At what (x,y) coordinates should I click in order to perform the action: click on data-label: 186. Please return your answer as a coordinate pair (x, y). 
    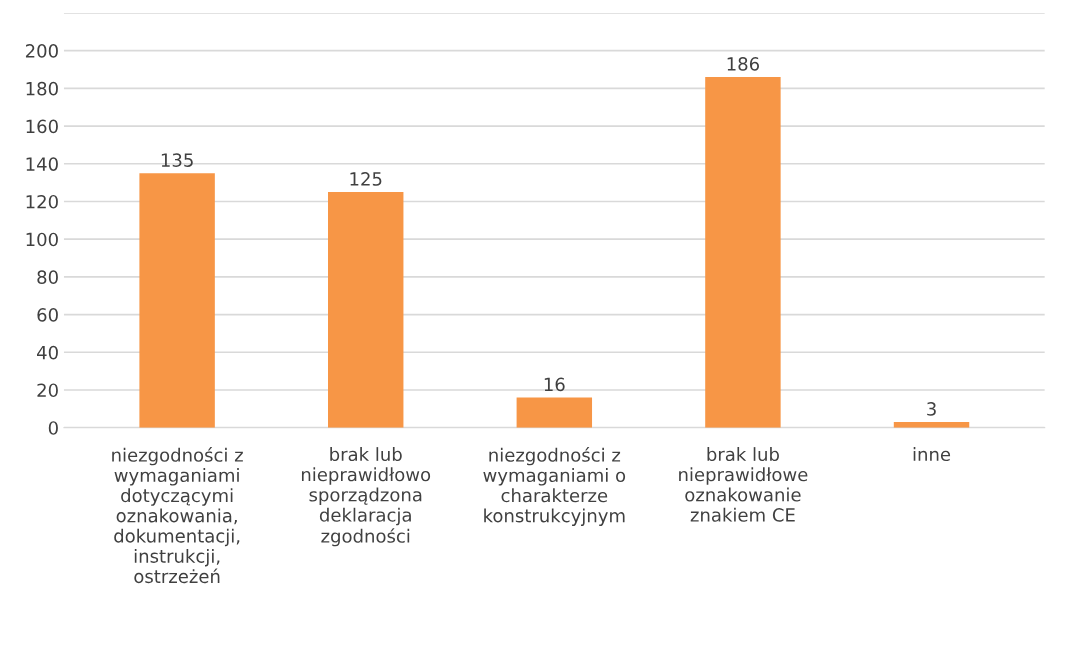
    Looking at the image, I should click on (743, 64).